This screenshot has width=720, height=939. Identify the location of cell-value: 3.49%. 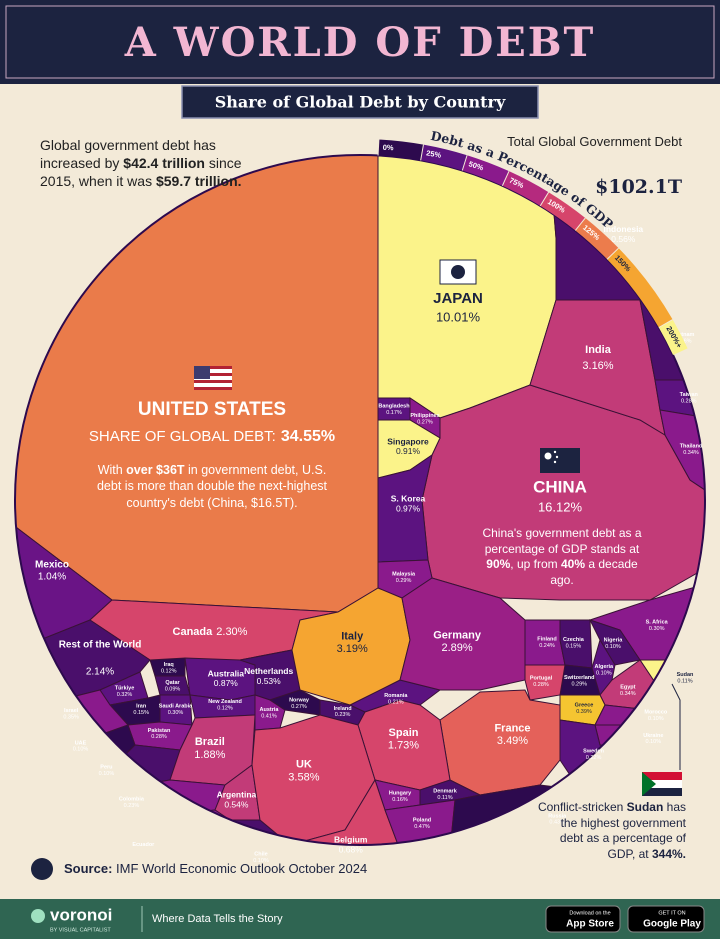
(512, 741).